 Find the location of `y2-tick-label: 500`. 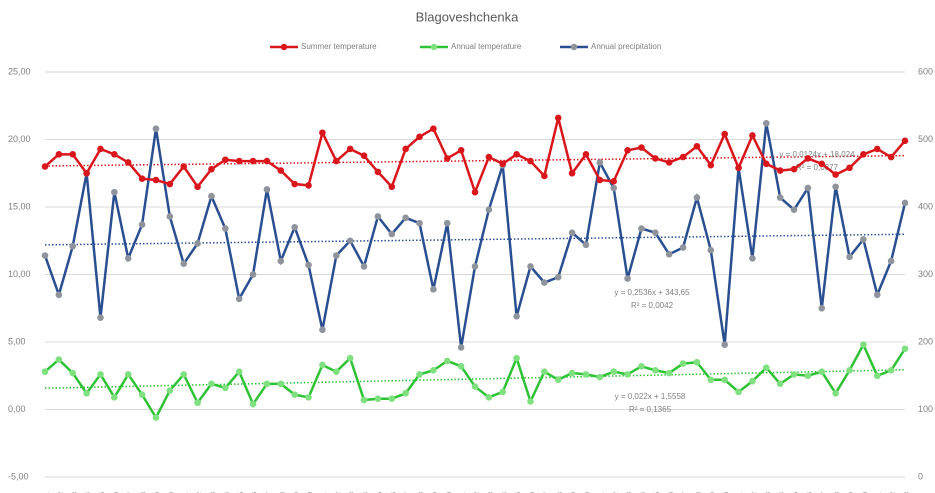

y2-tick-label: 500 is located at coordinates (925, 139).